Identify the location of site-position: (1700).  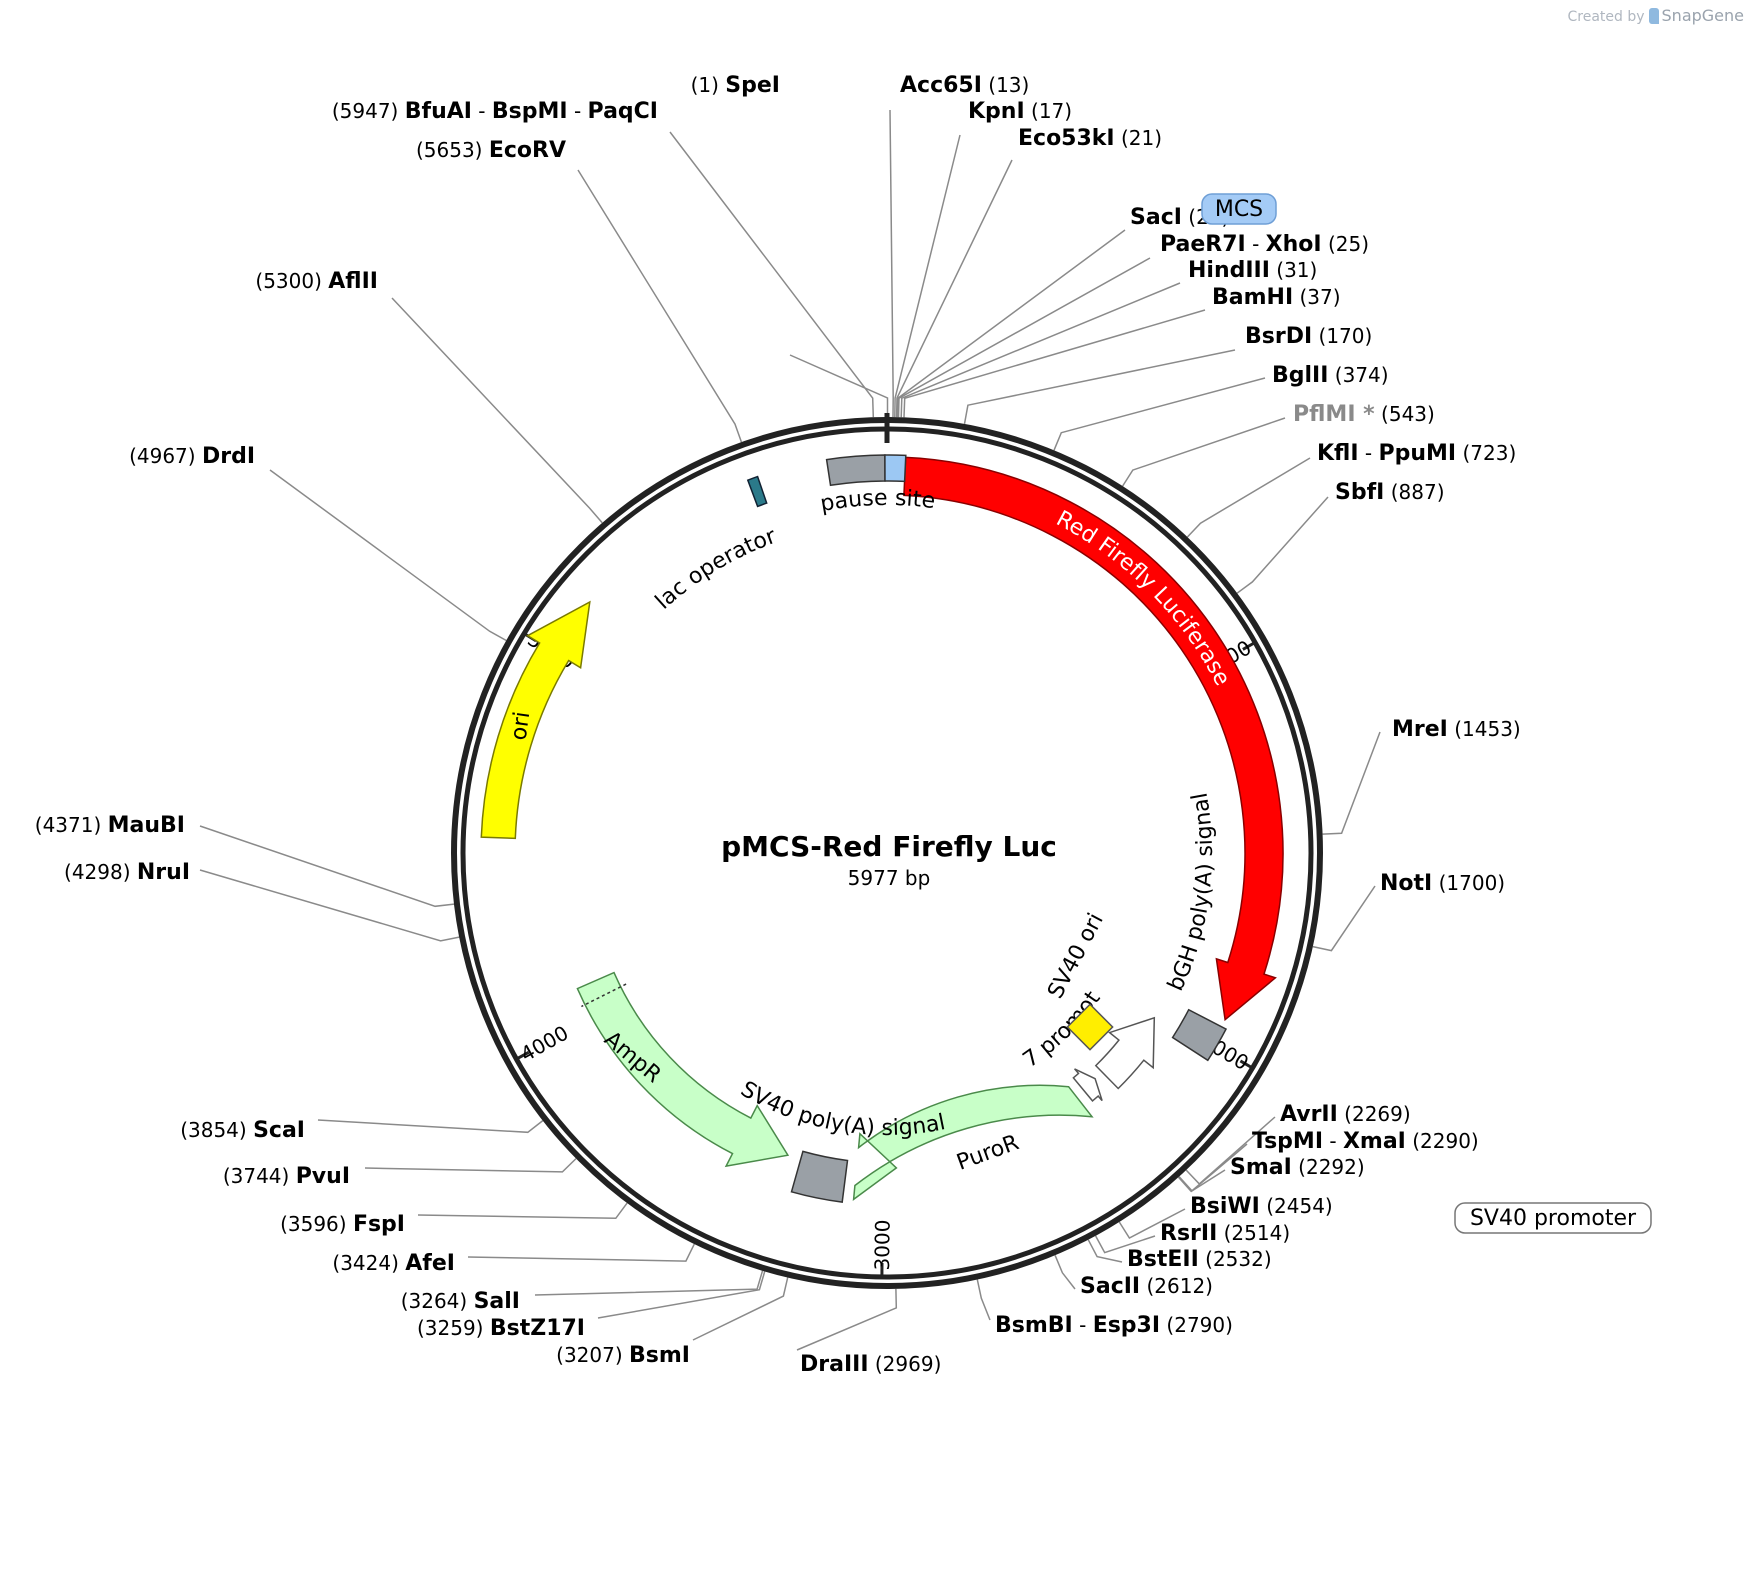
(1472, 883).